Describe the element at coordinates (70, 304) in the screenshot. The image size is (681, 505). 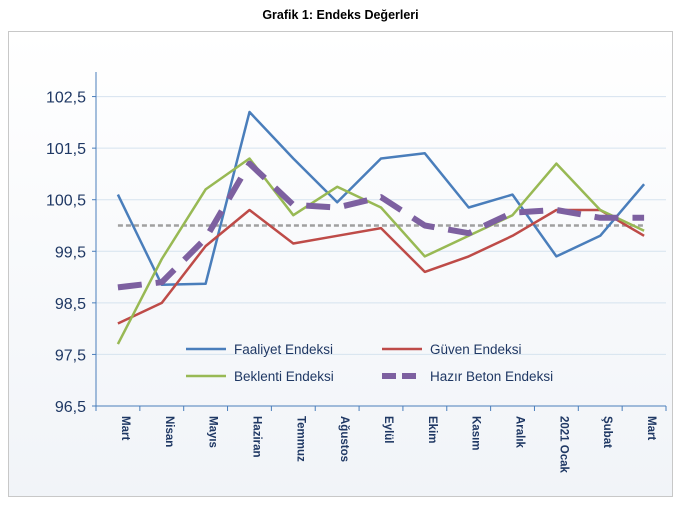
I see `y-tick-label: 98,5` at that location.